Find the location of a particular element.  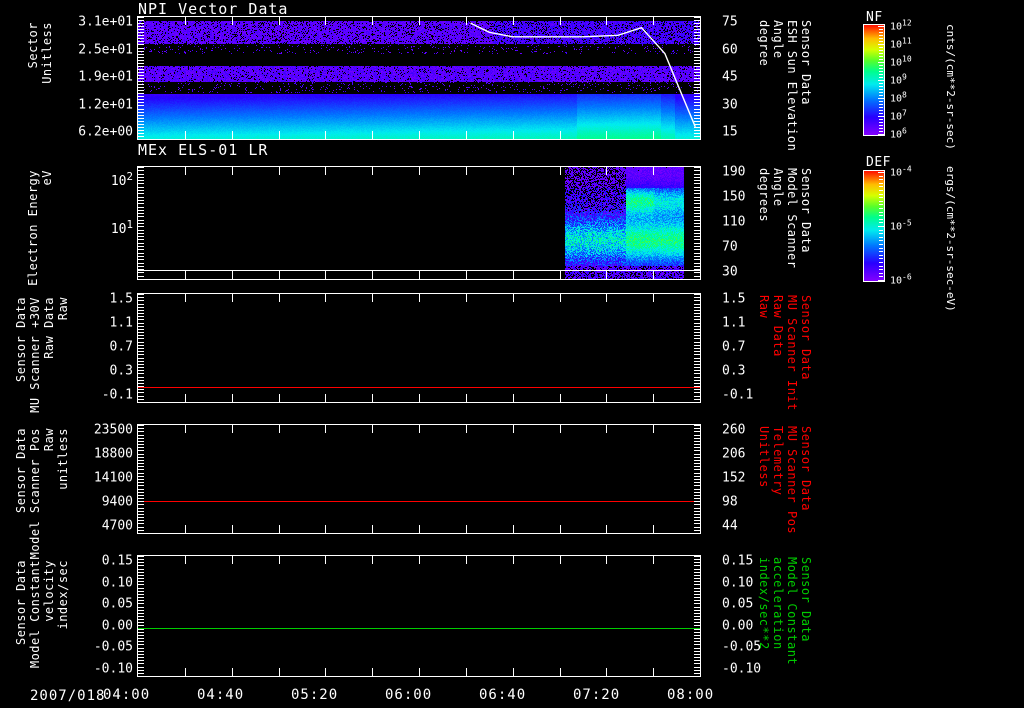

panel-2-right-y-tick-label: 70 is located at coordinates (730, 247).